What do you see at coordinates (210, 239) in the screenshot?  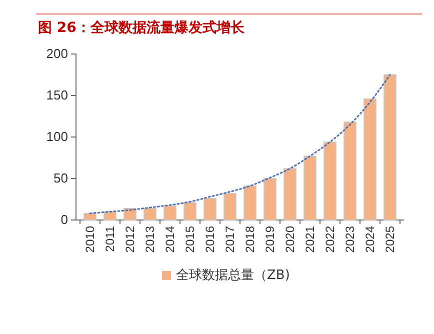 I see `x-tick-label: 2016` at bounding box center [210, 239].